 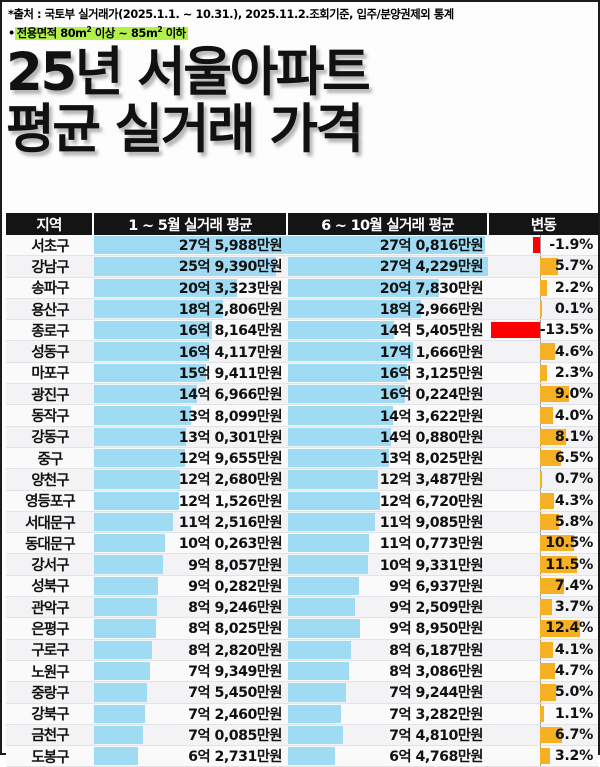 I want to click on cell-region: 용산구, so click(x=50, y=310).